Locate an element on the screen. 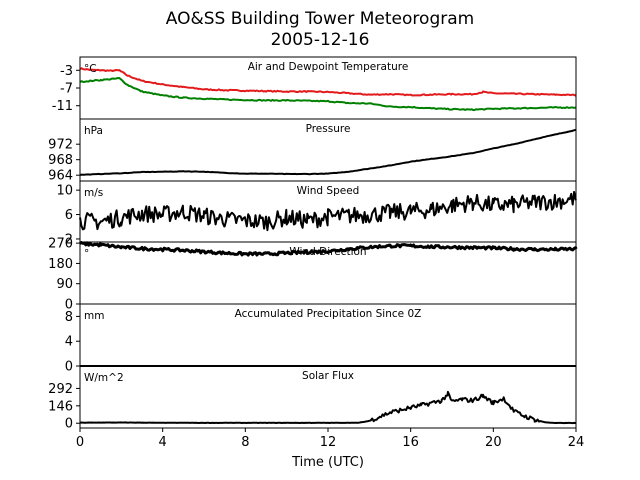 Image resolution: width=640 pixels, height=480 pixels. panel-unit: °C is located at coordinates (90, 69).